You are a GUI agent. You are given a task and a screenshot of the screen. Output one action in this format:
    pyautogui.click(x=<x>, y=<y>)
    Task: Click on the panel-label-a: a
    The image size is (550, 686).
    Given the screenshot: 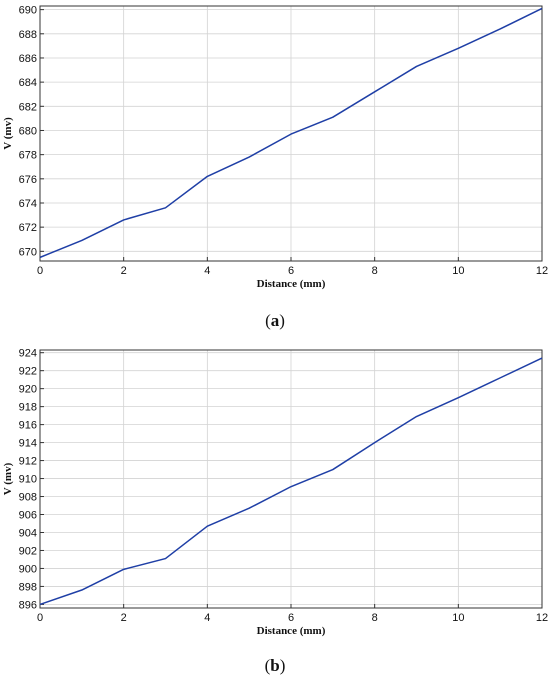 What is the action you would take?
    pyautogui.click(x=275, y=320)
    